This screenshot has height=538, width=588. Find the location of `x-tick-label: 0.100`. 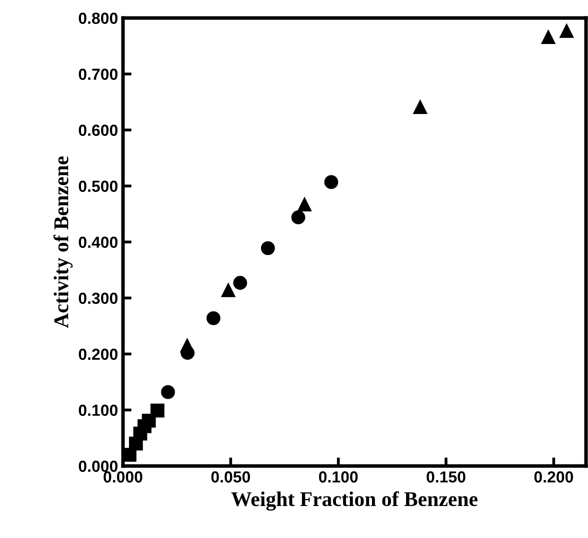

x-tick-label: 0.100 is located at coordinates (338, 477).